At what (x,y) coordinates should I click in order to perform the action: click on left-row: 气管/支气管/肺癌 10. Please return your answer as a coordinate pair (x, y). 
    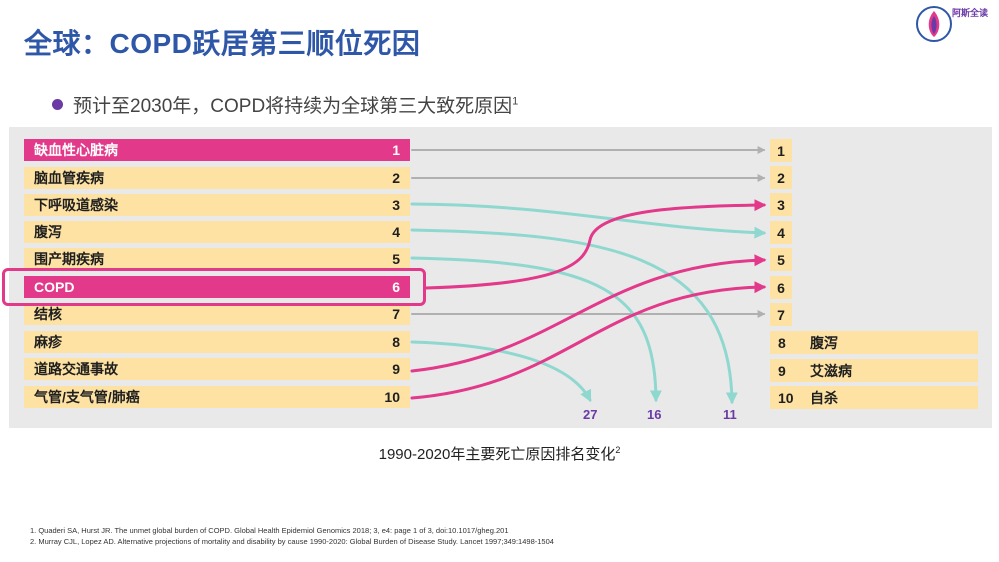
    Looking at the image, I should click on (217, 397).